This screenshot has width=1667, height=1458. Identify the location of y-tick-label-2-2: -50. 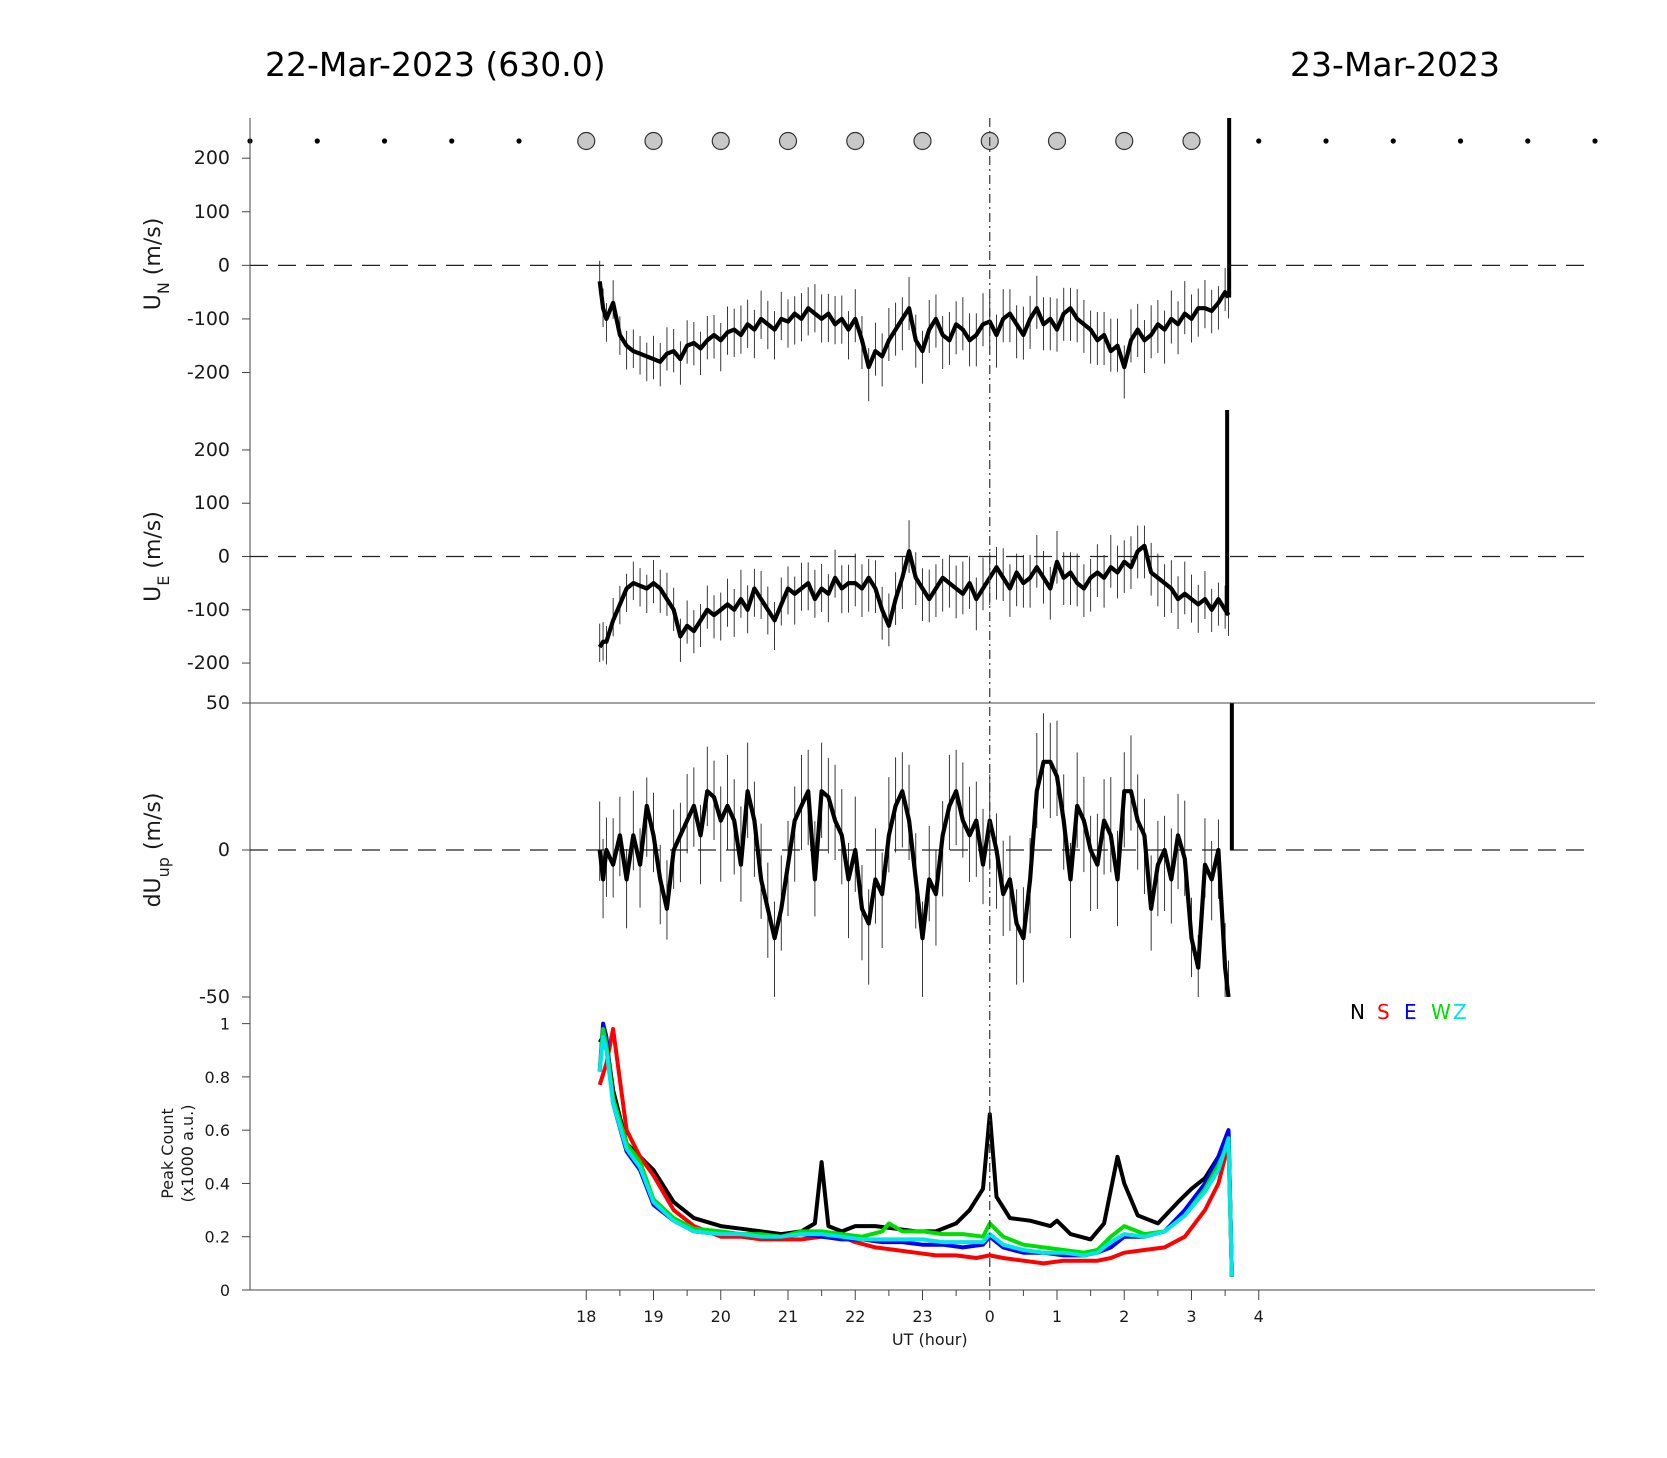
(214, 997).